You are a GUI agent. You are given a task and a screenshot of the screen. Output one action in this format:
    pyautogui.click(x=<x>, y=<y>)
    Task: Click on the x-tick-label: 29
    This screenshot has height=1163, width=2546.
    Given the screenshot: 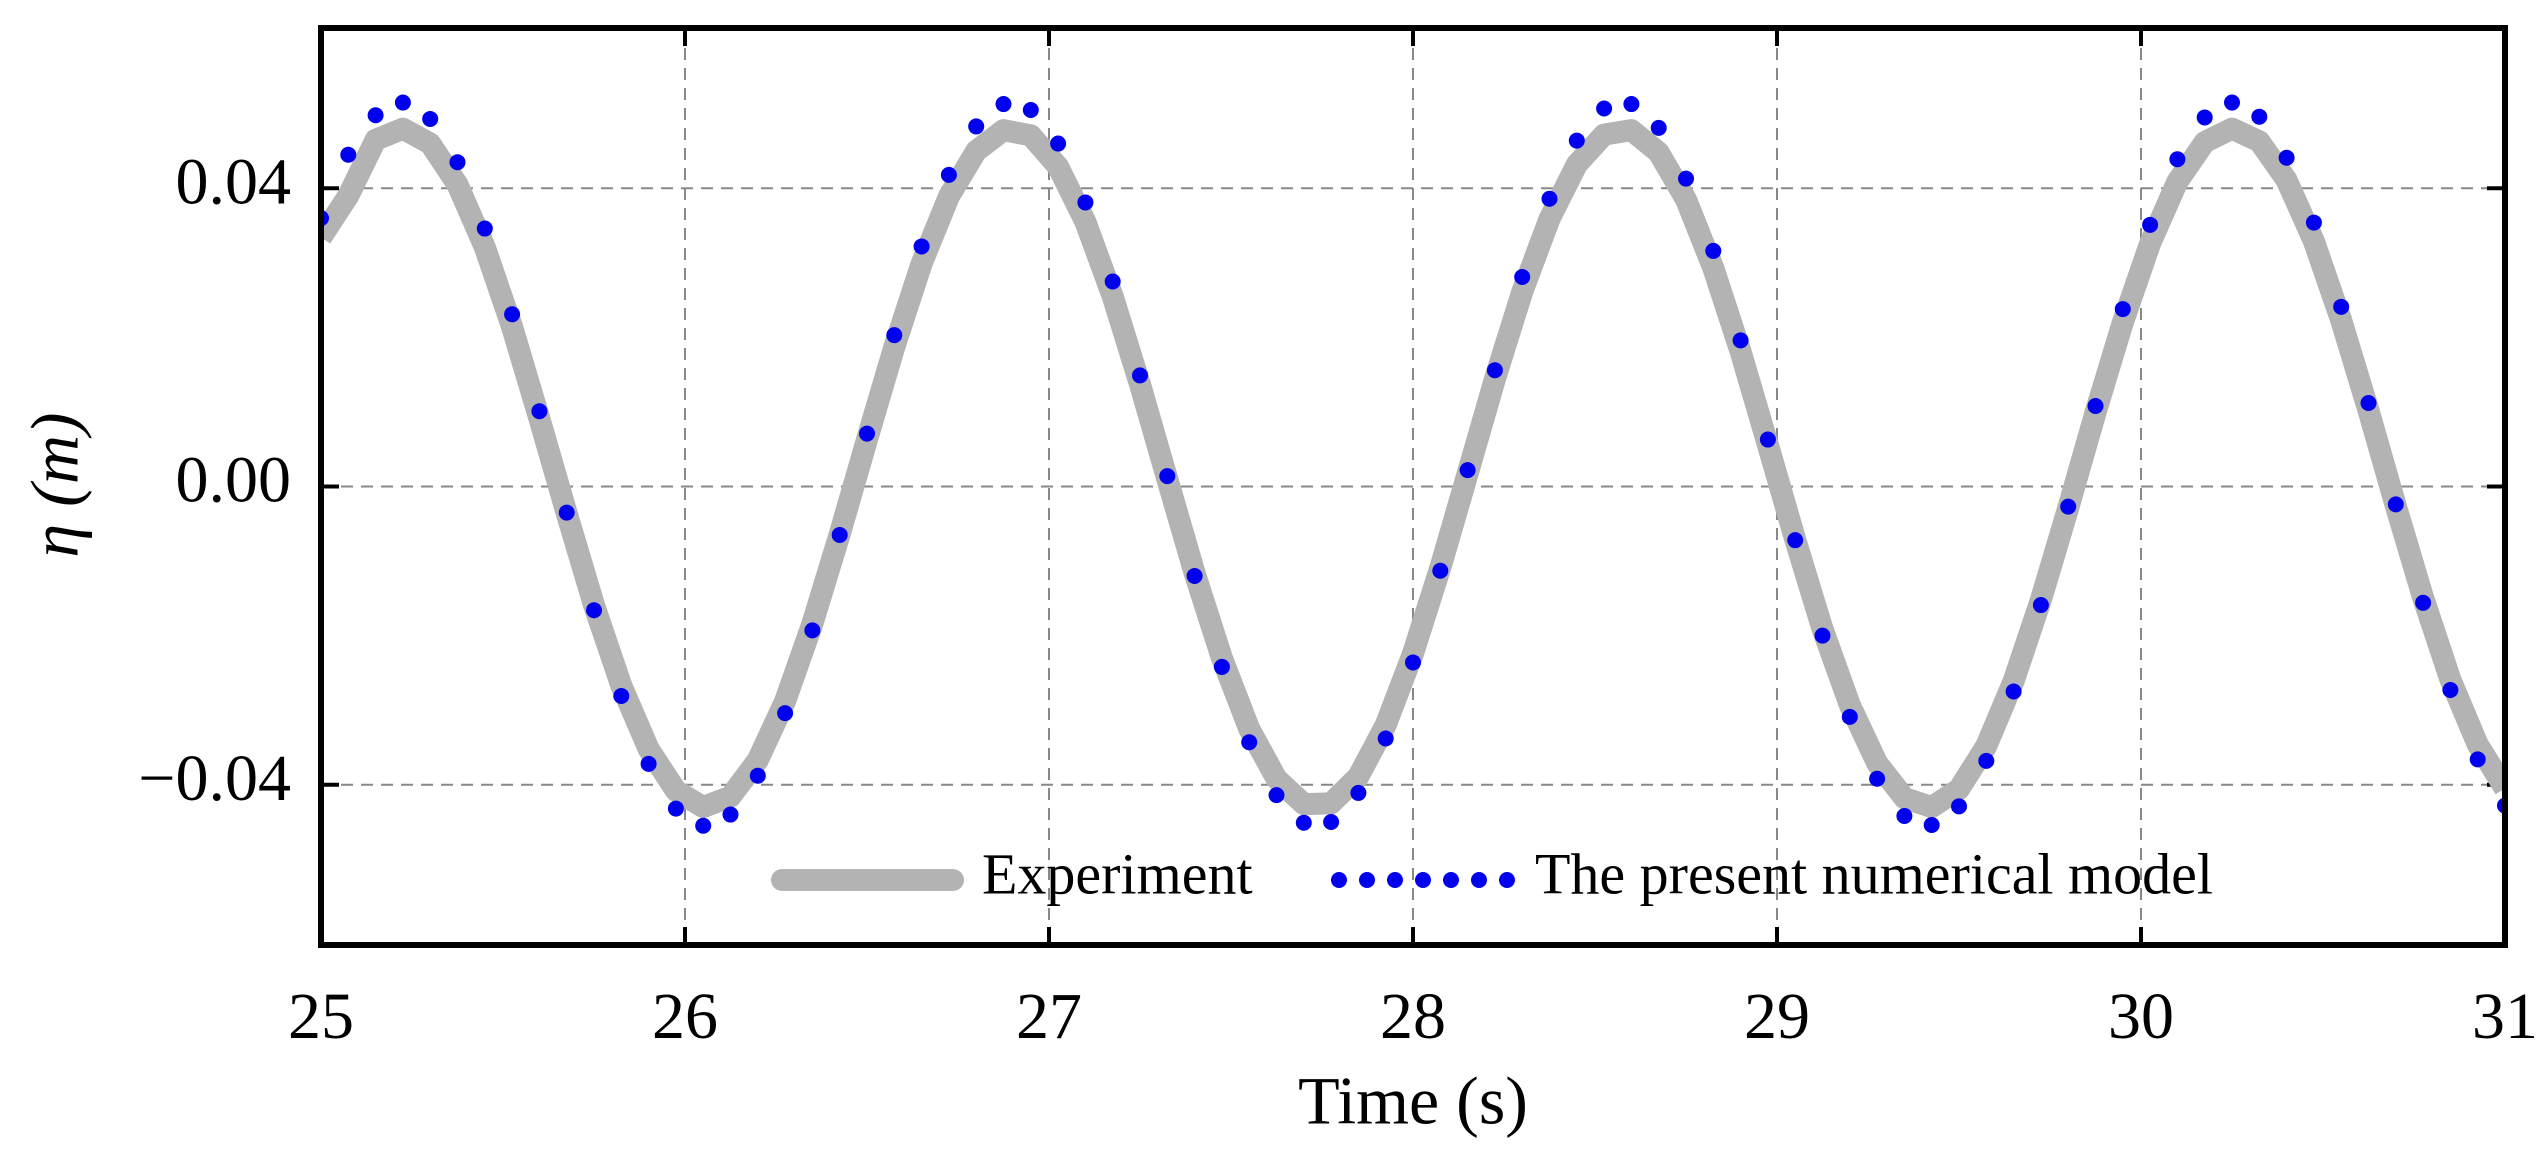 What is the action you would take?
    pyautogui.click(x=1777, y=1016)
    